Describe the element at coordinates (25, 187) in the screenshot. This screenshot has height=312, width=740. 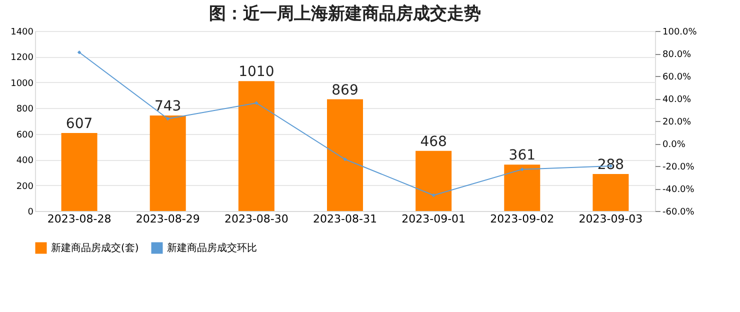
I see `y-tick-label: 200` at that location.